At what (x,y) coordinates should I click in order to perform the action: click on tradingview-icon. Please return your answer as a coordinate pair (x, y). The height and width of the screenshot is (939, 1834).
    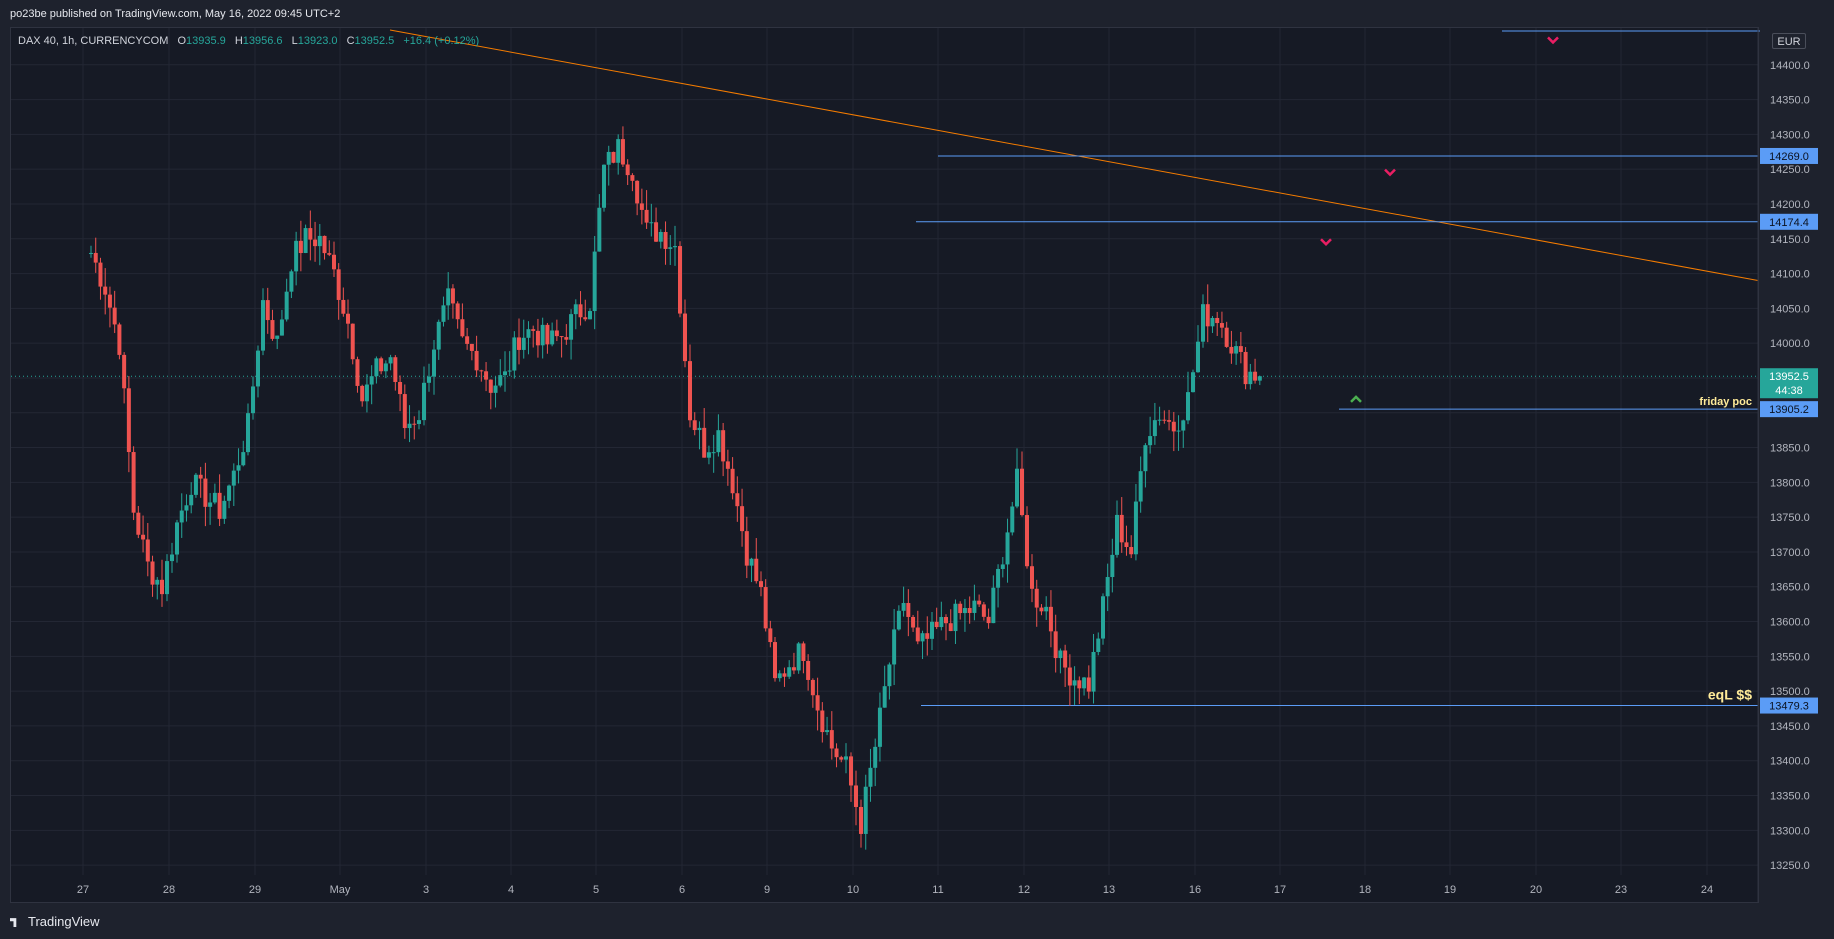
    Looking at the image, I should click on (13, 923).